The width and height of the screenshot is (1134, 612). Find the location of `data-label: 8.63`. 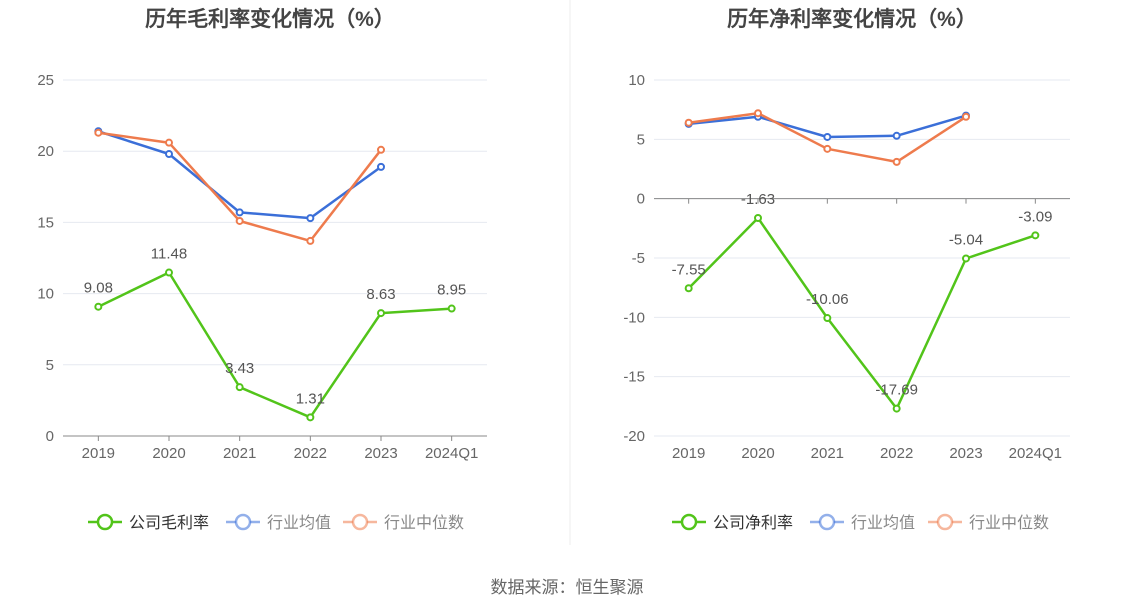

data-label: 8.63 is located at coordinates (380, 294).